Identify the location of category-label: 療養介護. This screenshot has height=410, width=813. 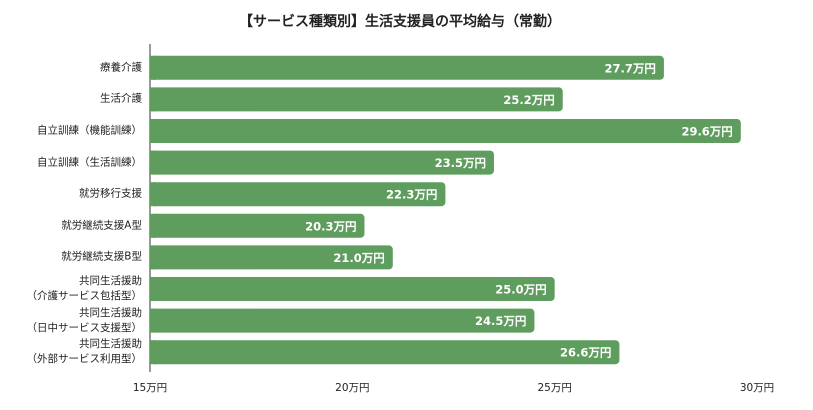
(121, 67).